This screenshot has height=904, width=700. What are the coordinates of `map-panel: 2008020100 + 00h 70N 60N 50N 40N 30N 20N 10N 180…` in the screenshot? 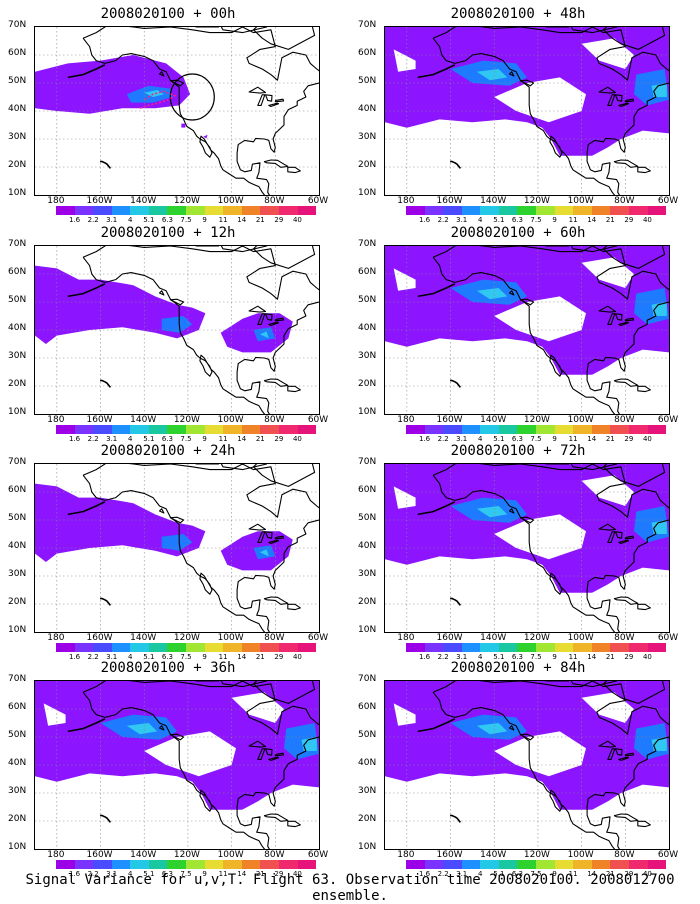 It's located at (168, 115).